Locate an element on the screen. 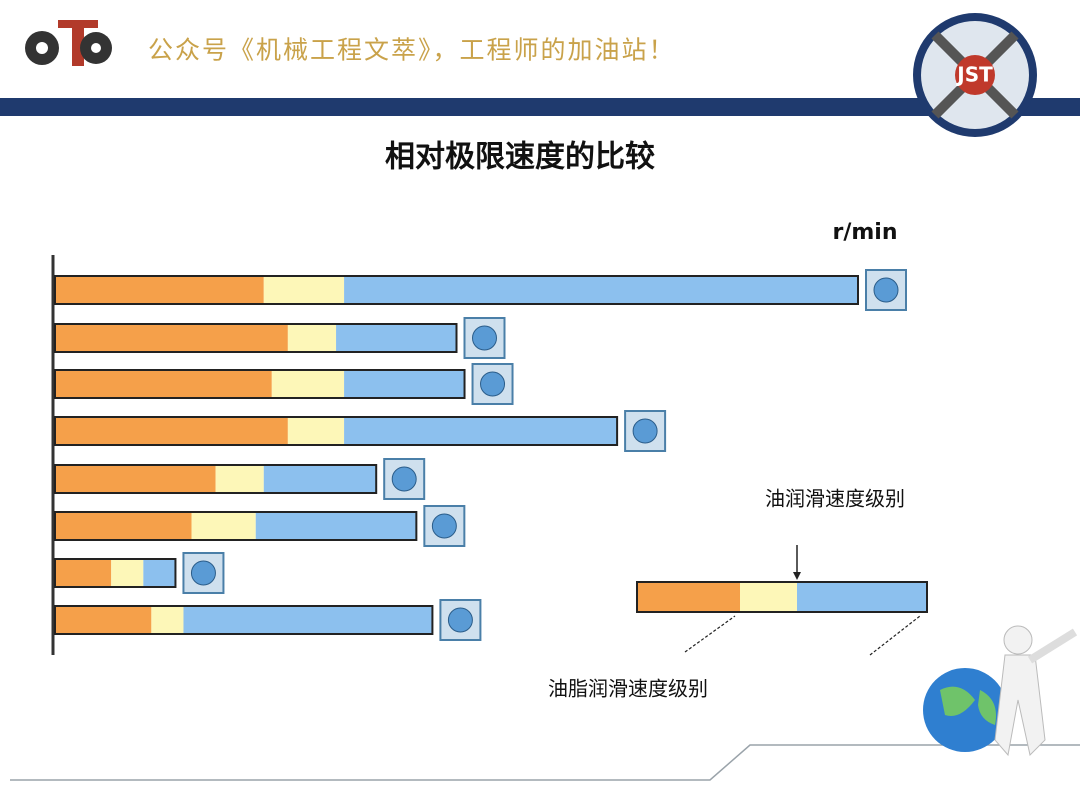 This screenshot has height=810, width=1080. figure-illustration is located at coordinates (1000, 691).